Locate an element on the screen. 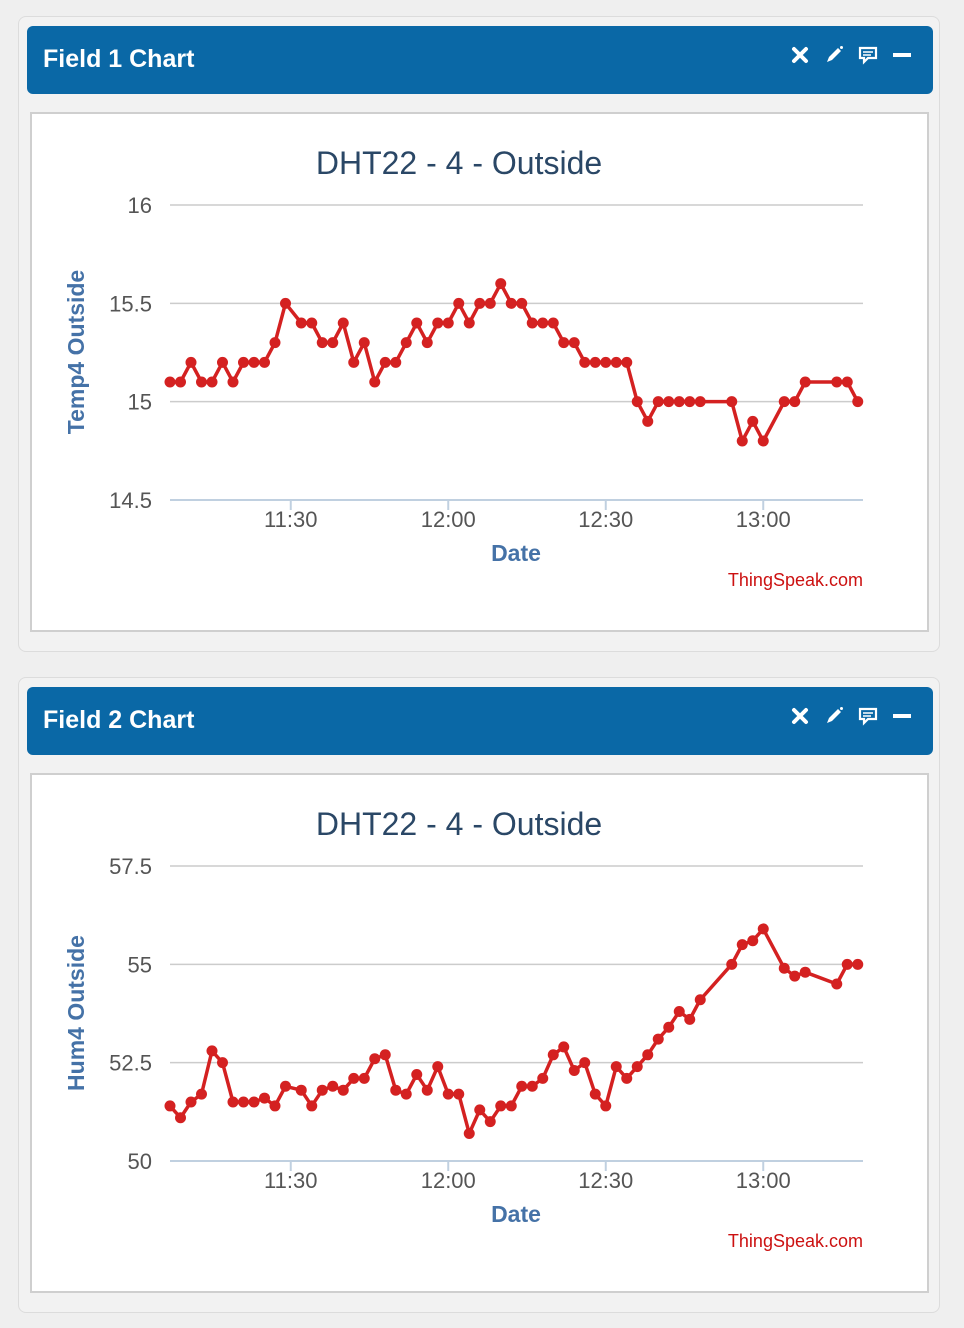  y-axis-label: Hum4 Outside is located at coordinates (76, 1013).